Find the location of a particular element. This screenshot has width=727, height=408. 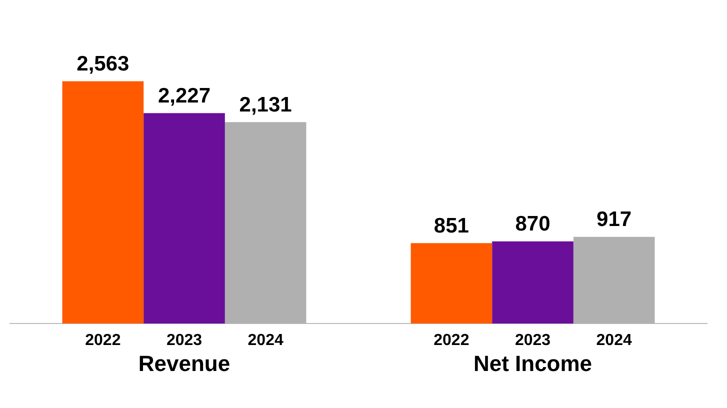

series-label: 2022 is located at coordinates (103, 341).